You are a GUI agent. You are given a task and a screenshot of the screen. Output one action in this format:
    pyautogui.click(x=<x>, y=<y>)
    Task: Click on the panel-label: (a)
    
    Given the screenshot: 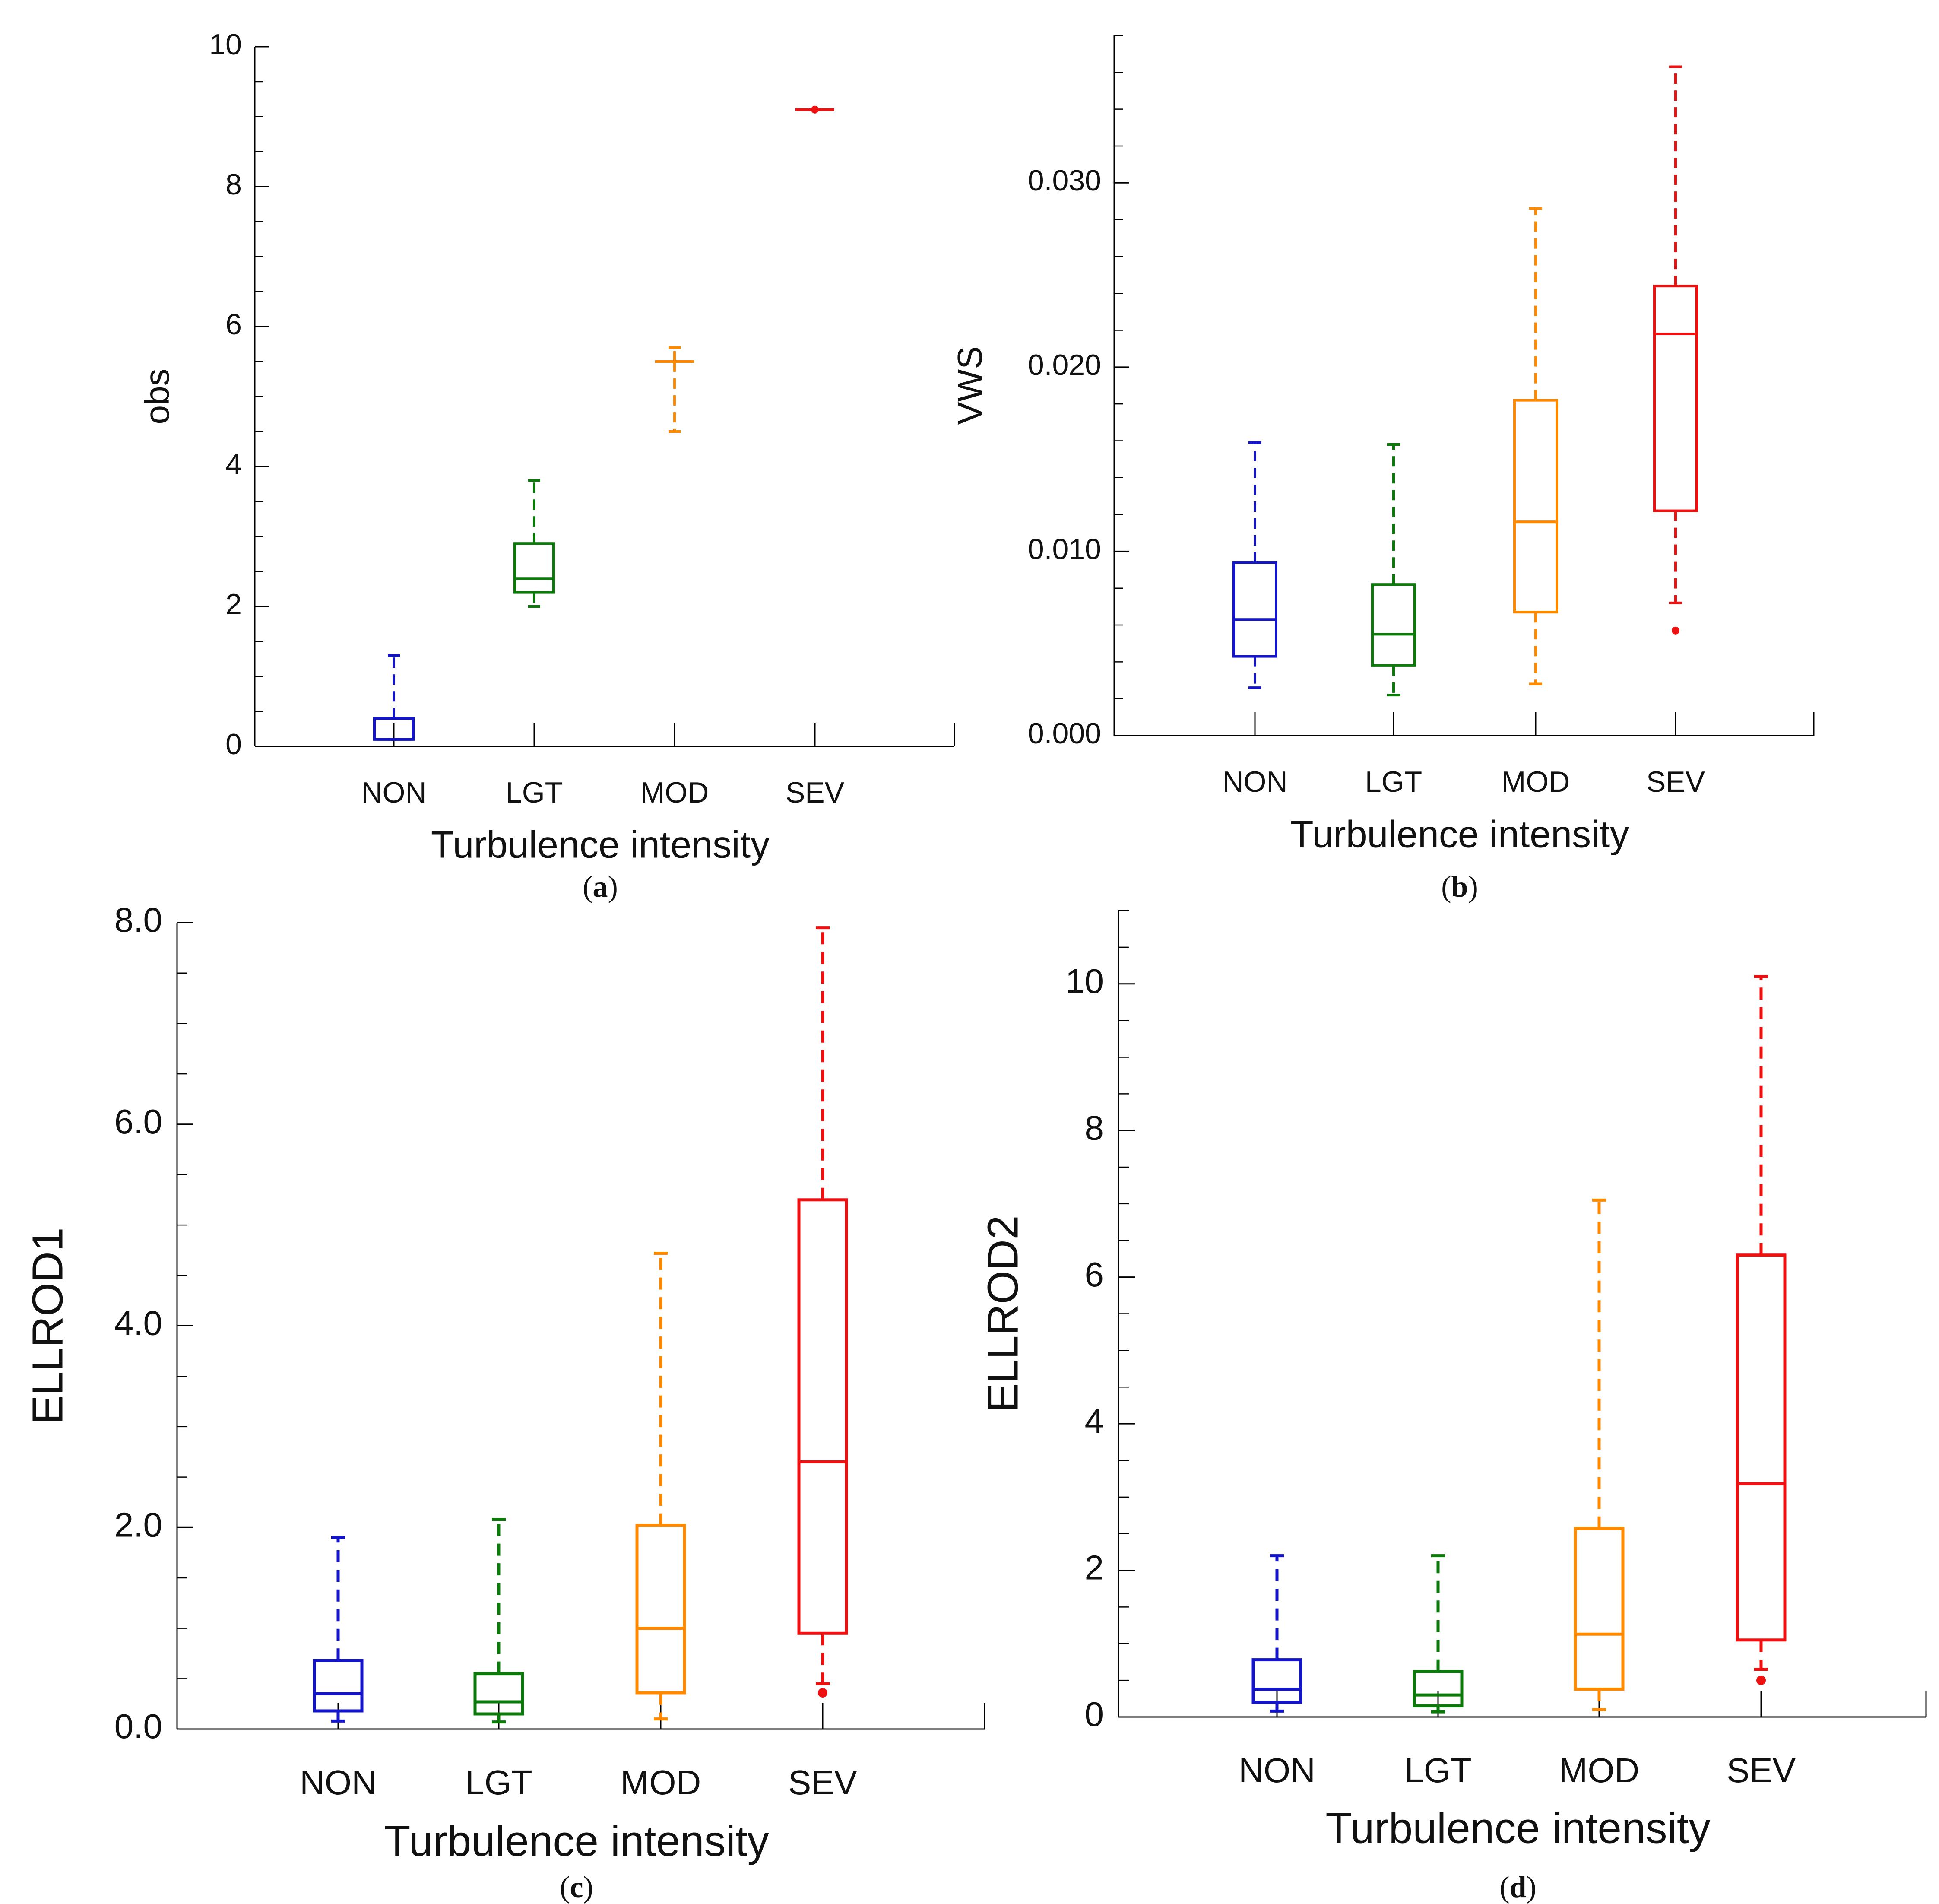 What is the action you would take?
    pyautogui.click(x=600, y=887)
    